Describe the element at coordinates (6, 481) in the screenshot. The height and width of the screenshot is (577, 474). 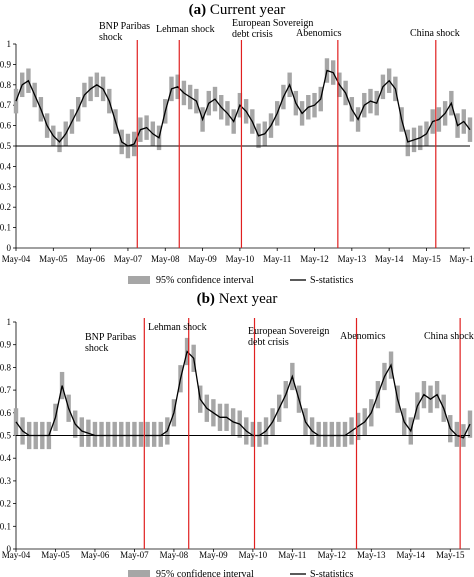
I see `y-tick-label: 0.3` at that location.